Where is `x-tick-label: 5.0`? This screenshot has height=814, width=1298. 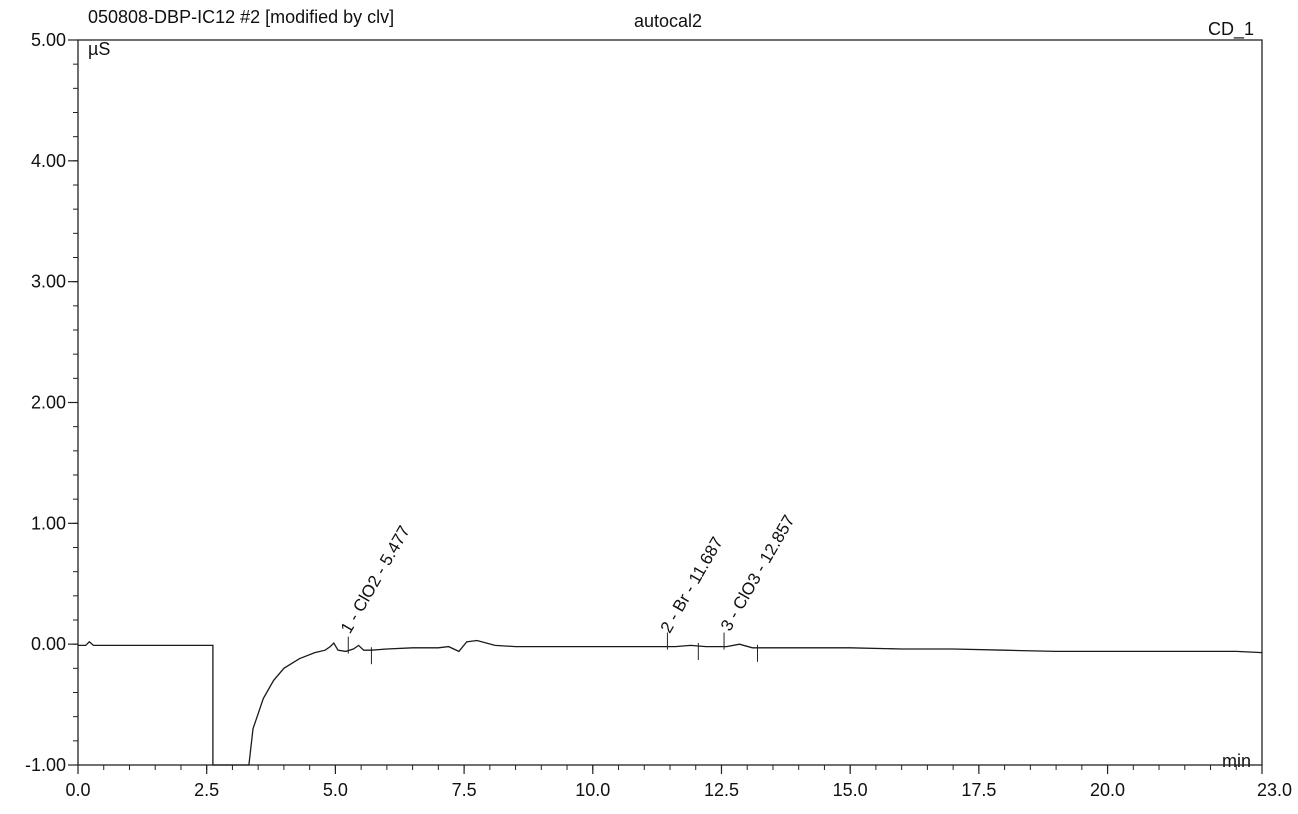
x-tick-label: 5.0 is located at coordinates (335, 790).